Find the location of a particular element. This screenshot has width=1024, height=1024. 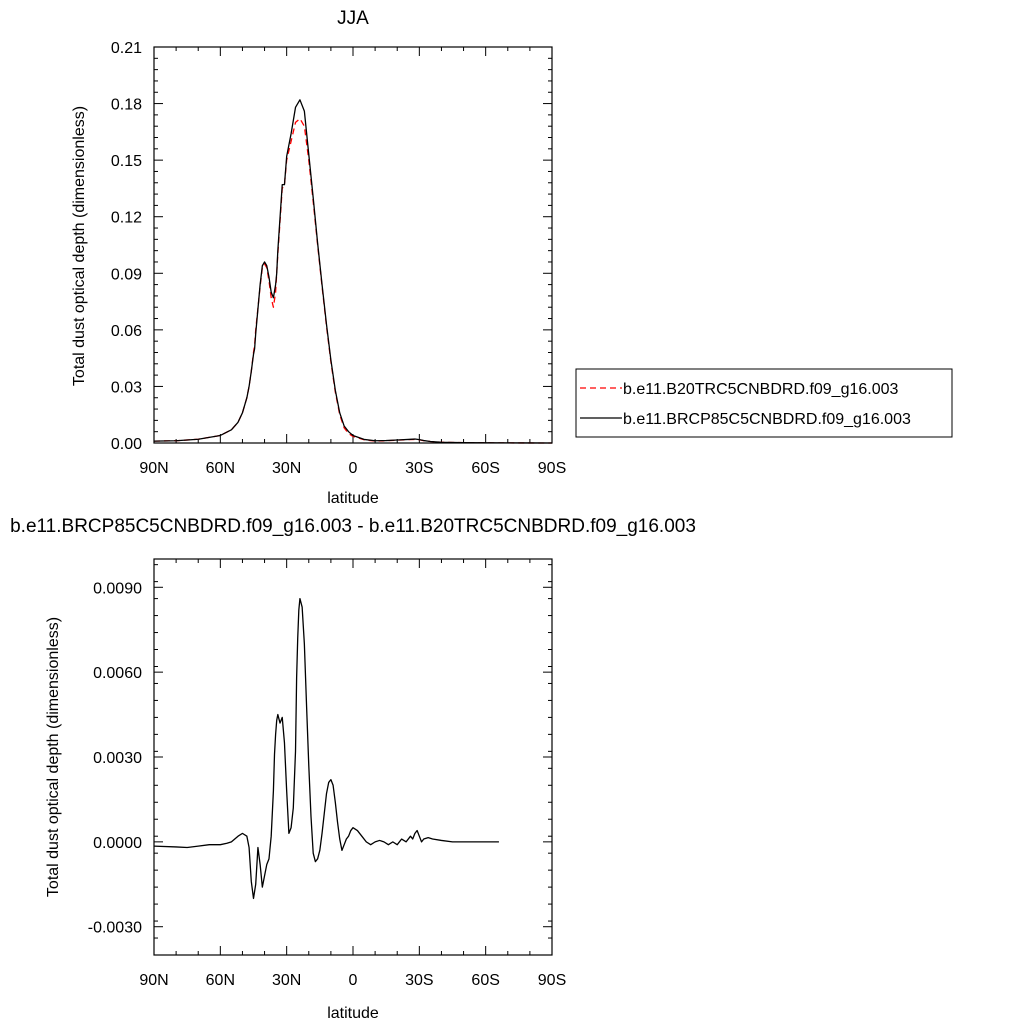

y-tick-label: 0.18 is located at coordinates (126, 105).